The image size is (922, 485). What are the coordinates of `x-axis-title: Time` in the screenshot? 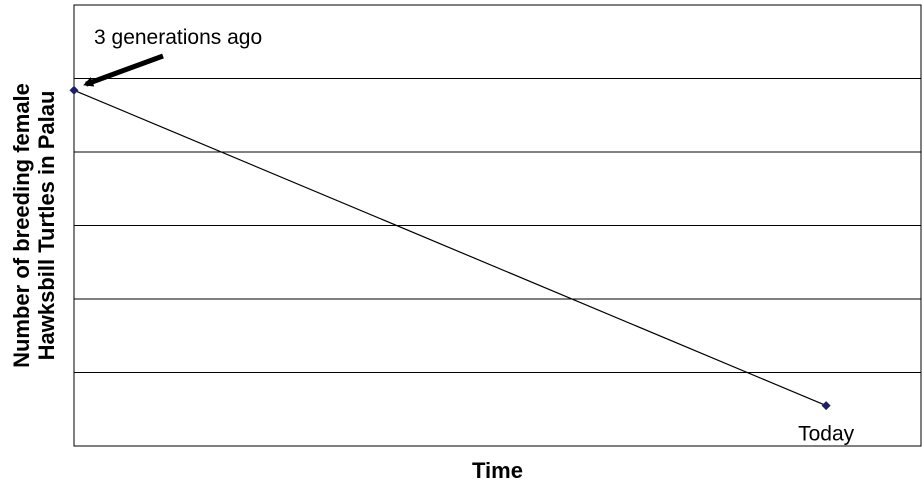 It's located at (497, 470).